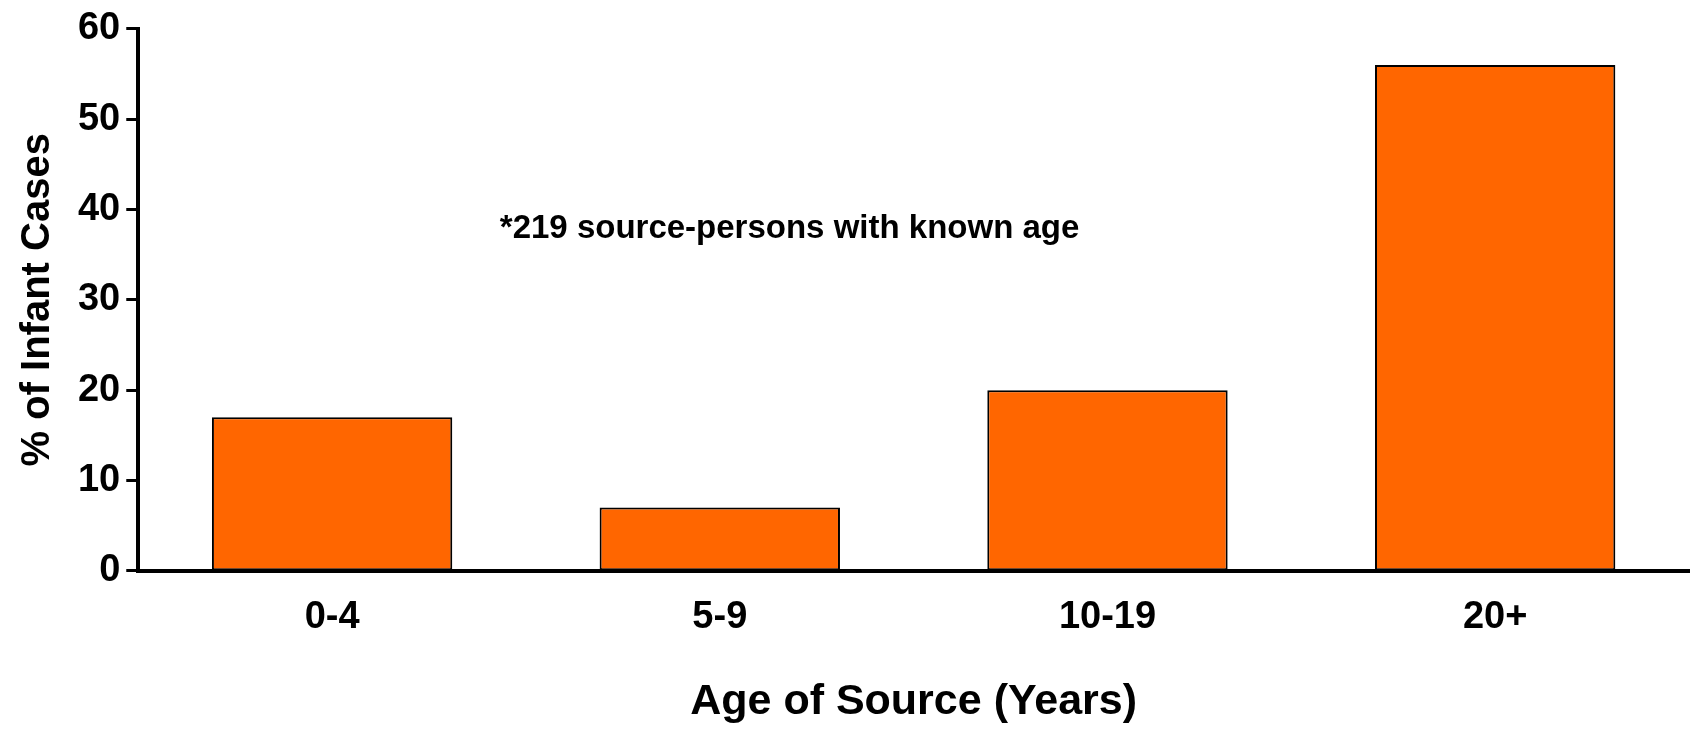 The image size is (1697, 737). I want to click on x-tick-label: 5-9, so click(720, 615).